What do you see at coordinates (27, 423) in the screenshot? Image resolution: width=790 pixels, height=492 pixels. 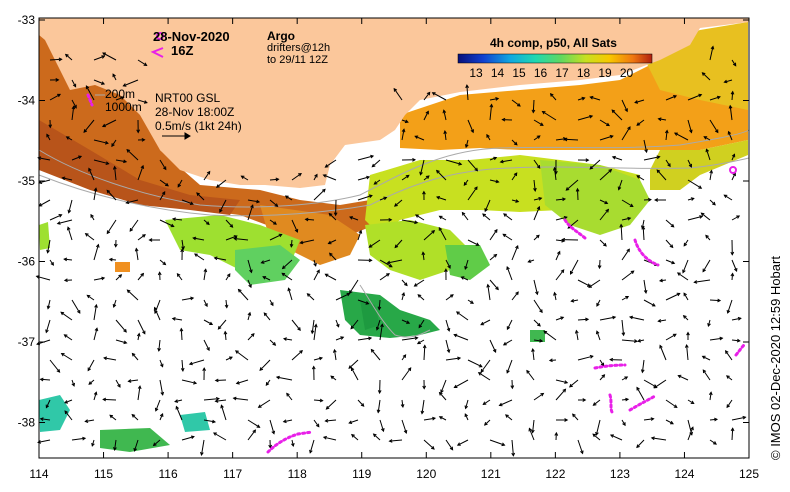 I see `y-tick-label: -38` at bounding box center [27, 423].